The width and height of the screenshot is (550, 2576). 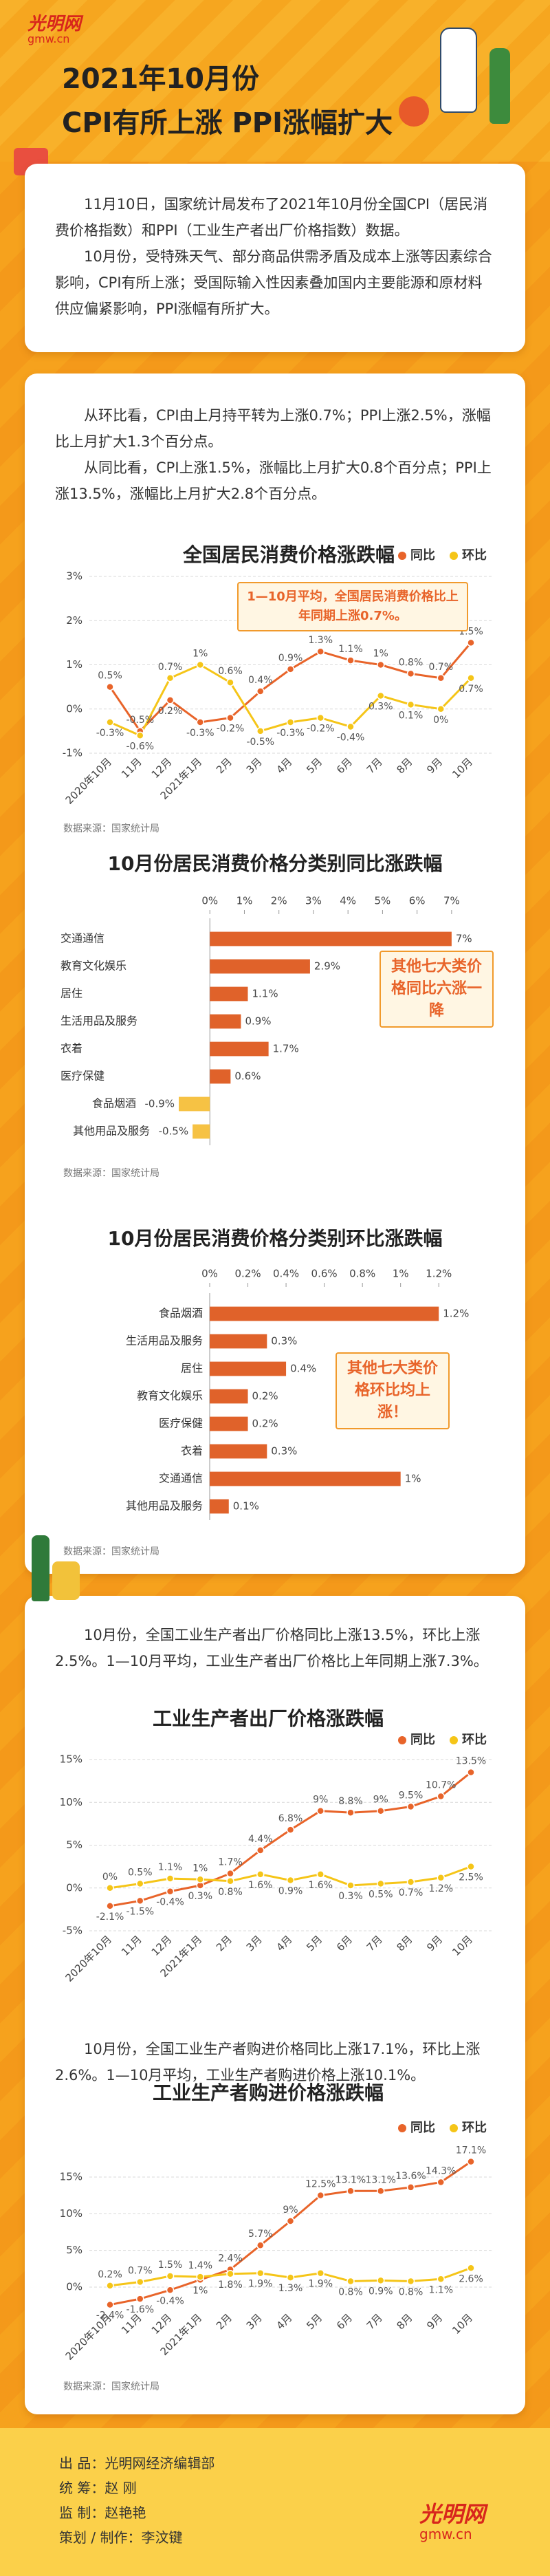 I want to click on y-tick-label: -5%, so click(x=72, y=1931).